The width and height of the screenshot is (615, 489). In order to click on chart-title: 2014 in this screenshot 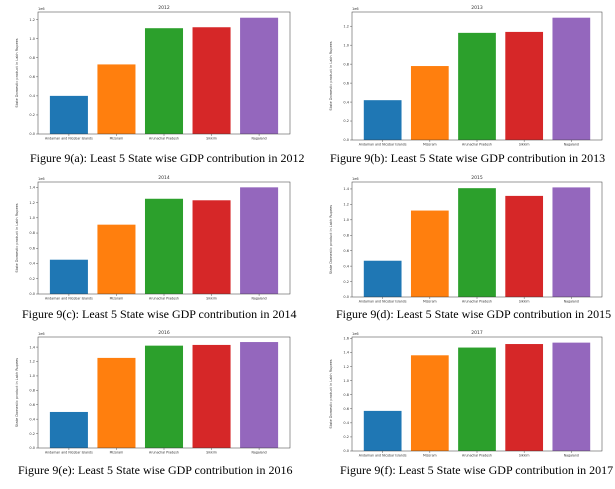, I will do `click(164, 178)`.